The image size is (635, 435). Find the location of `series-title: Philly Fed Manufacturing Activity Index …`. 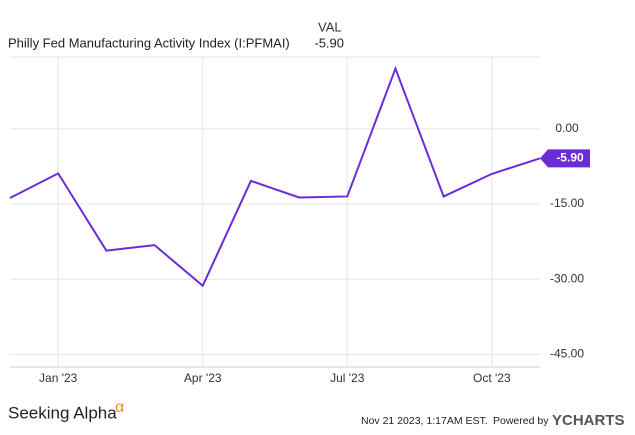

series-title: Philly Fed Manufacturing Activity Index … is located at coordinates (149, 42).